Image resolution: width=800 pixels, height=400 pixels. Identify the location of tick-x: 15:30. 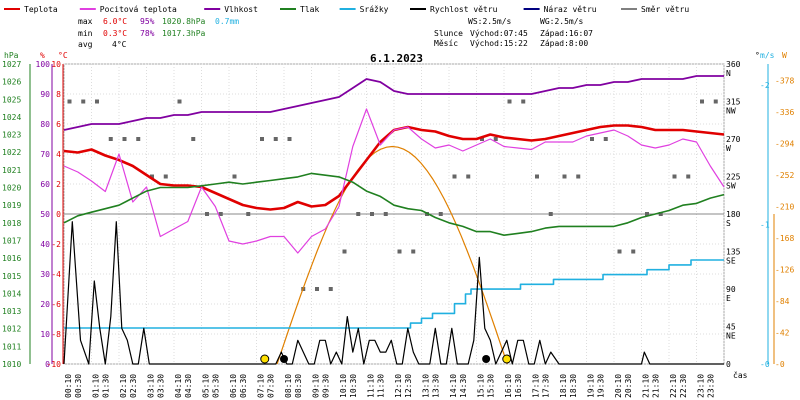
(490, 386).